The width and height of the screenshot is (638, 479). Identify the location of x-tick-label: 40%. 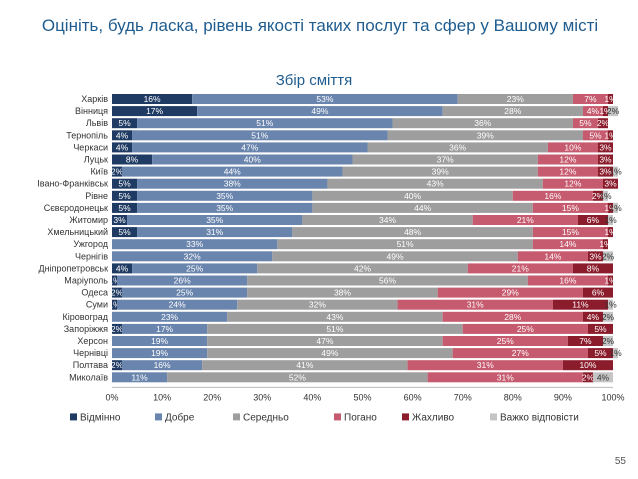
(312, 397).